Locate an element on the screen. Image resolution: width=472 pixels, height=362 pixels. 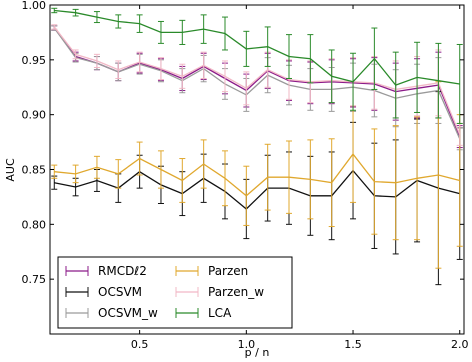
legend-label: RMCDℓ2 is located at coordinates (122, 271).